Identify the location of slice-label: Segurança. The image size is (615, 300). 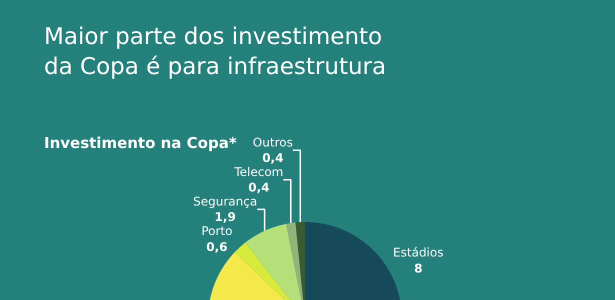
(225, 201).